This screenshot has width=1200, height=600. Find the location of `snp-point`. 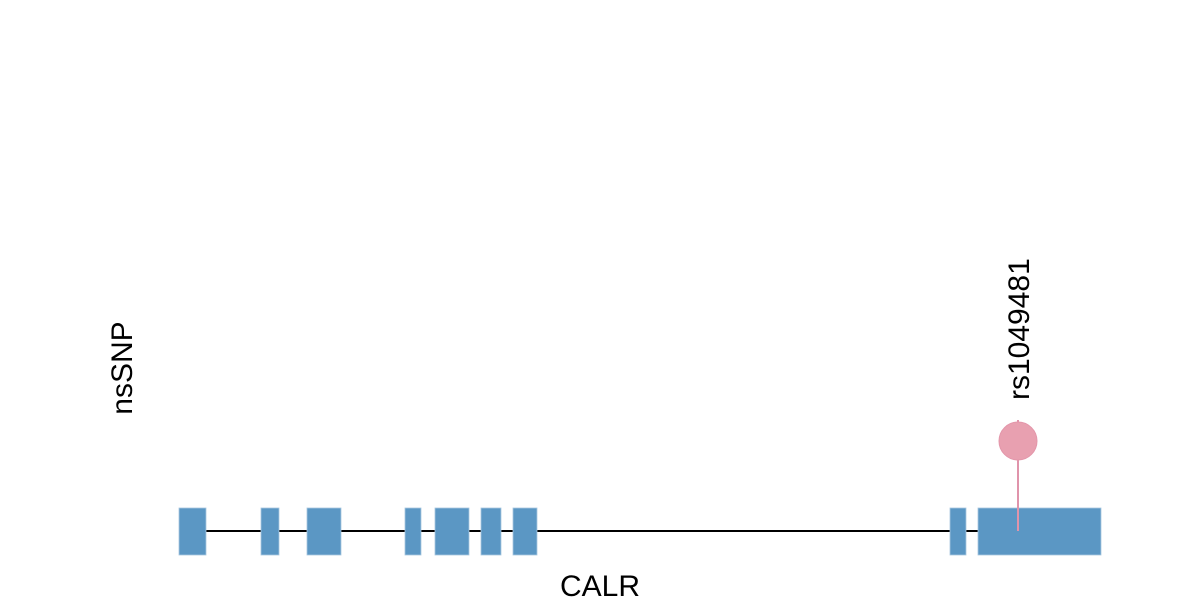

snp-point is located at coordinates (1018, 441).